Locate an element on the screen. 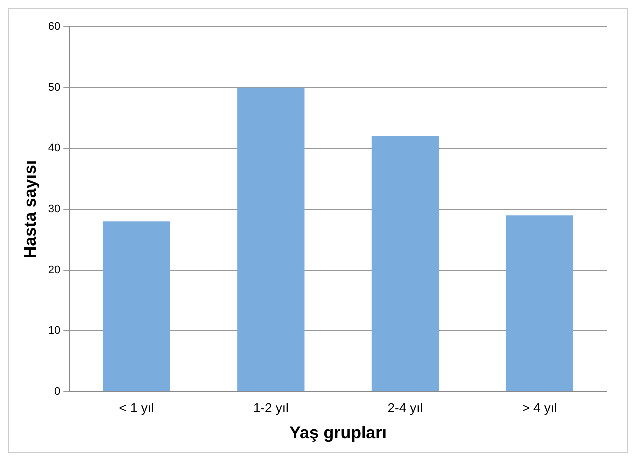 This screenshot has width=634, height=459. y-tick-label: 10 is located at coordinates (54, 331).